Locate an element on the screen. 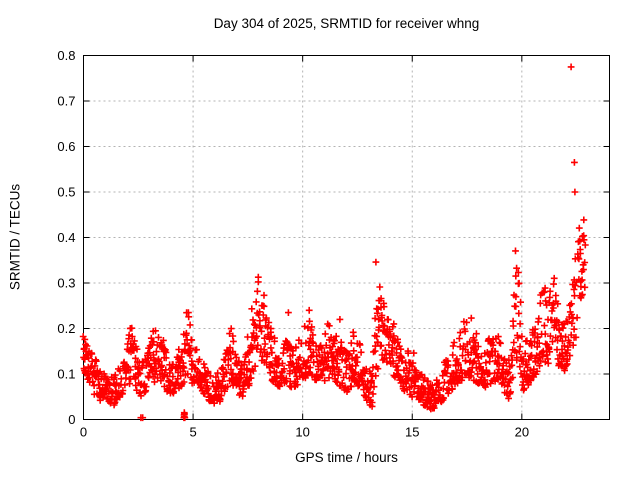  y-tick-label: 0.3 is located at coordinates (66, 283).